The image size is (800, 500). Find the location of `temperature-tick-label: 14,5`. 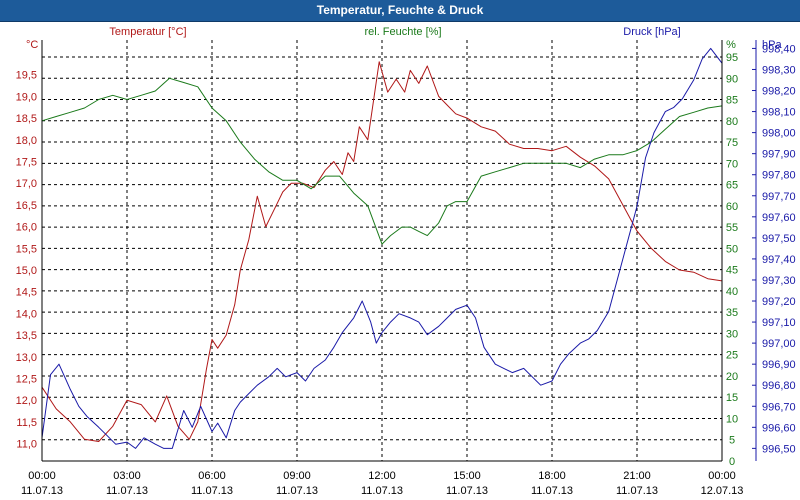

temperature-tick-label: 14,5 is located at coordinates (26, 293).